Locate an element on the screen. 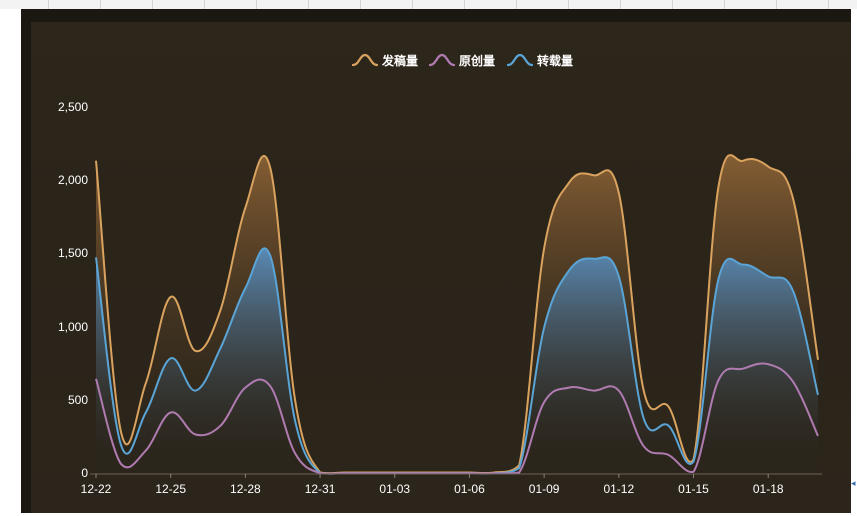 Image resolution: width=857 pixels, height=516 pixels. legend-item: 发稿量 is located at coordinates (385, 60).